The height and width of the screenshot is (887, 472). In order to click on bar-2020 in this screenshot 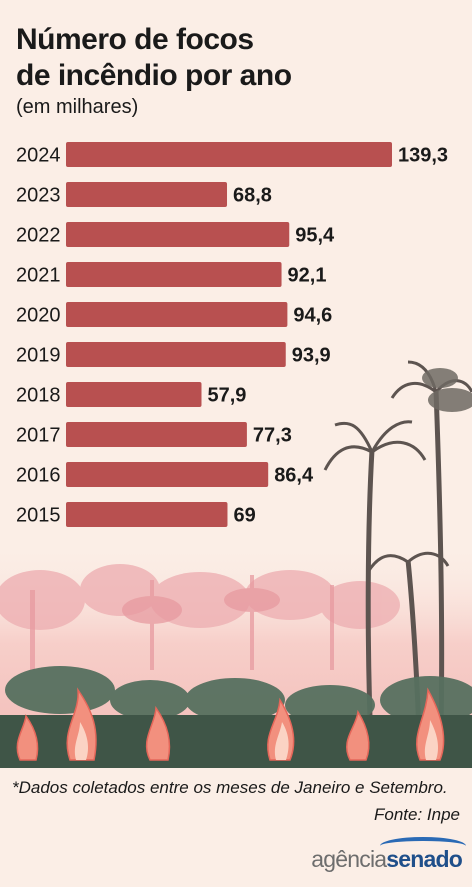, I will do `click(177, 314)`.